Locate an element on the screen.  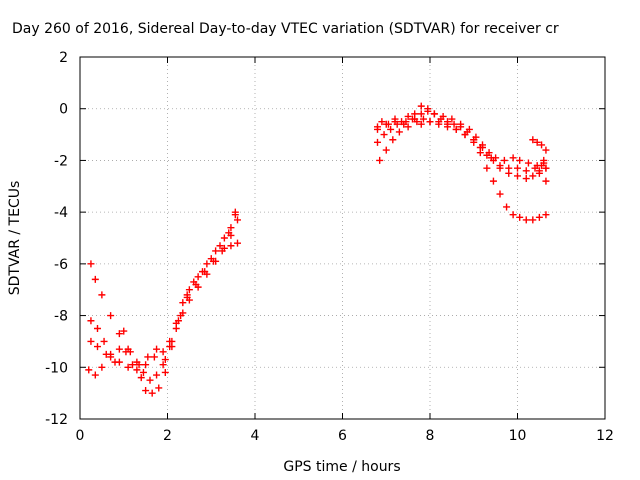
y-axis-label: SDTVAR / TECUs is located at coordinates (15, 238).